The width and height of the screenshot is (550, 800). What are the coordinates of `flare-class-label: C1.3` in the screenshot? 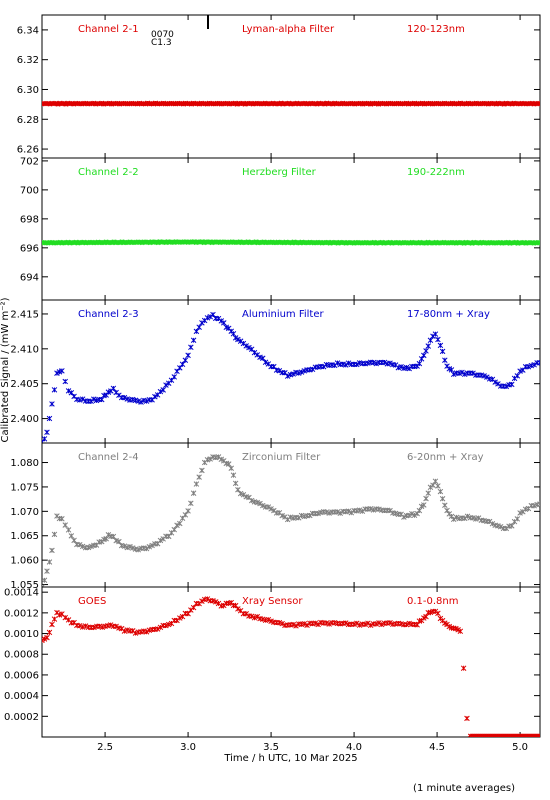 It's located at (161, 43).